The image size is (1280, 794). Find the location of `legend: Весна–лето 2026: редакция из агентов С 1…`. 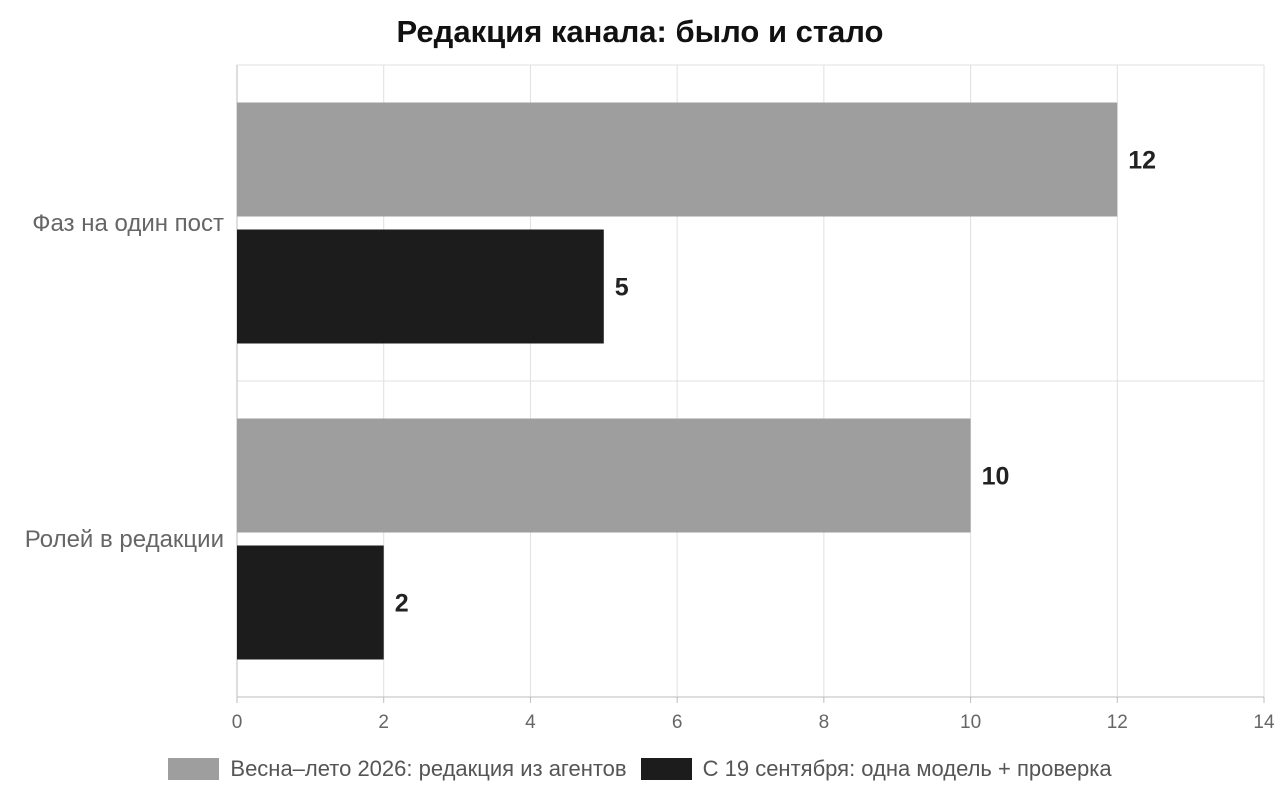

legend: Весна–лето 2026: редакция из агентов С 1… is located at coordinates (640, 769).